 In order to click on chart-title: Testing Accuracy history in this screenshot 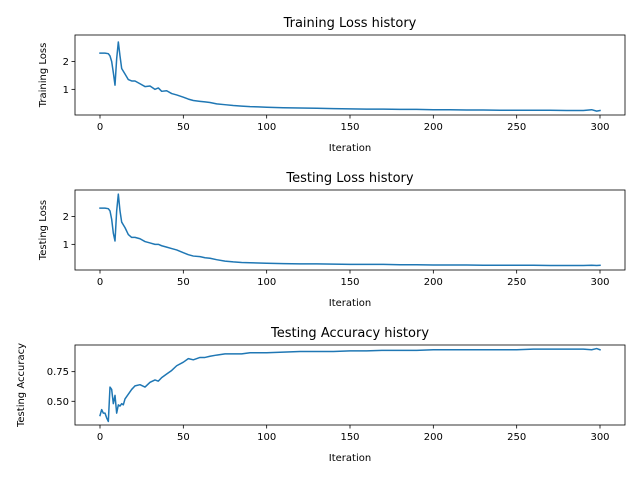, I will do `click(349, 333)`.